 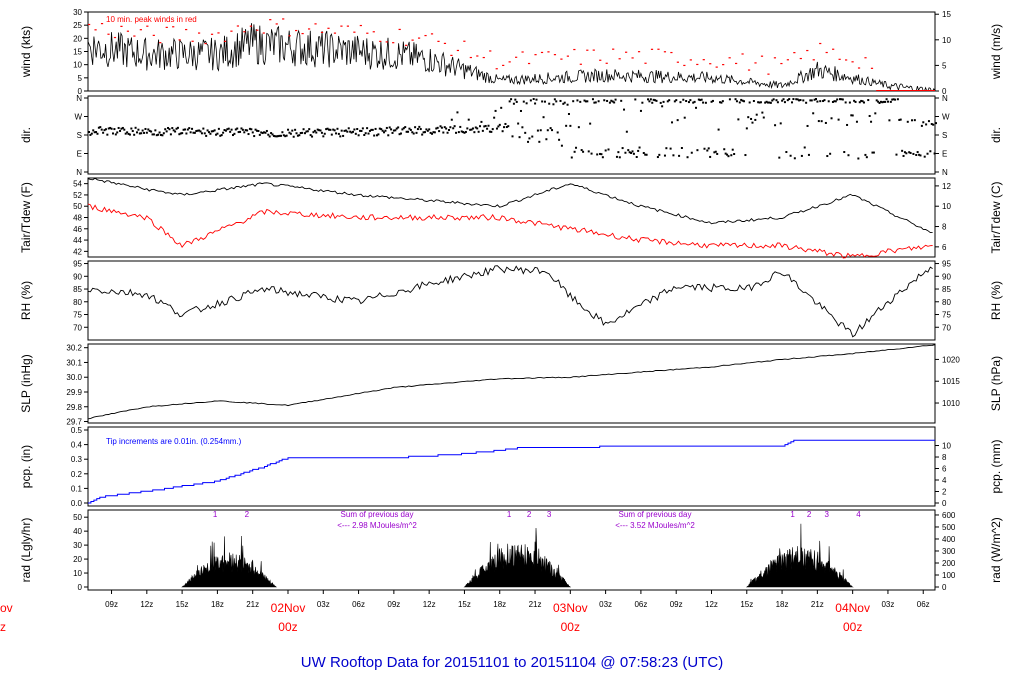 I want to click on y-tick-label: 44, so click(x=77, y=240).